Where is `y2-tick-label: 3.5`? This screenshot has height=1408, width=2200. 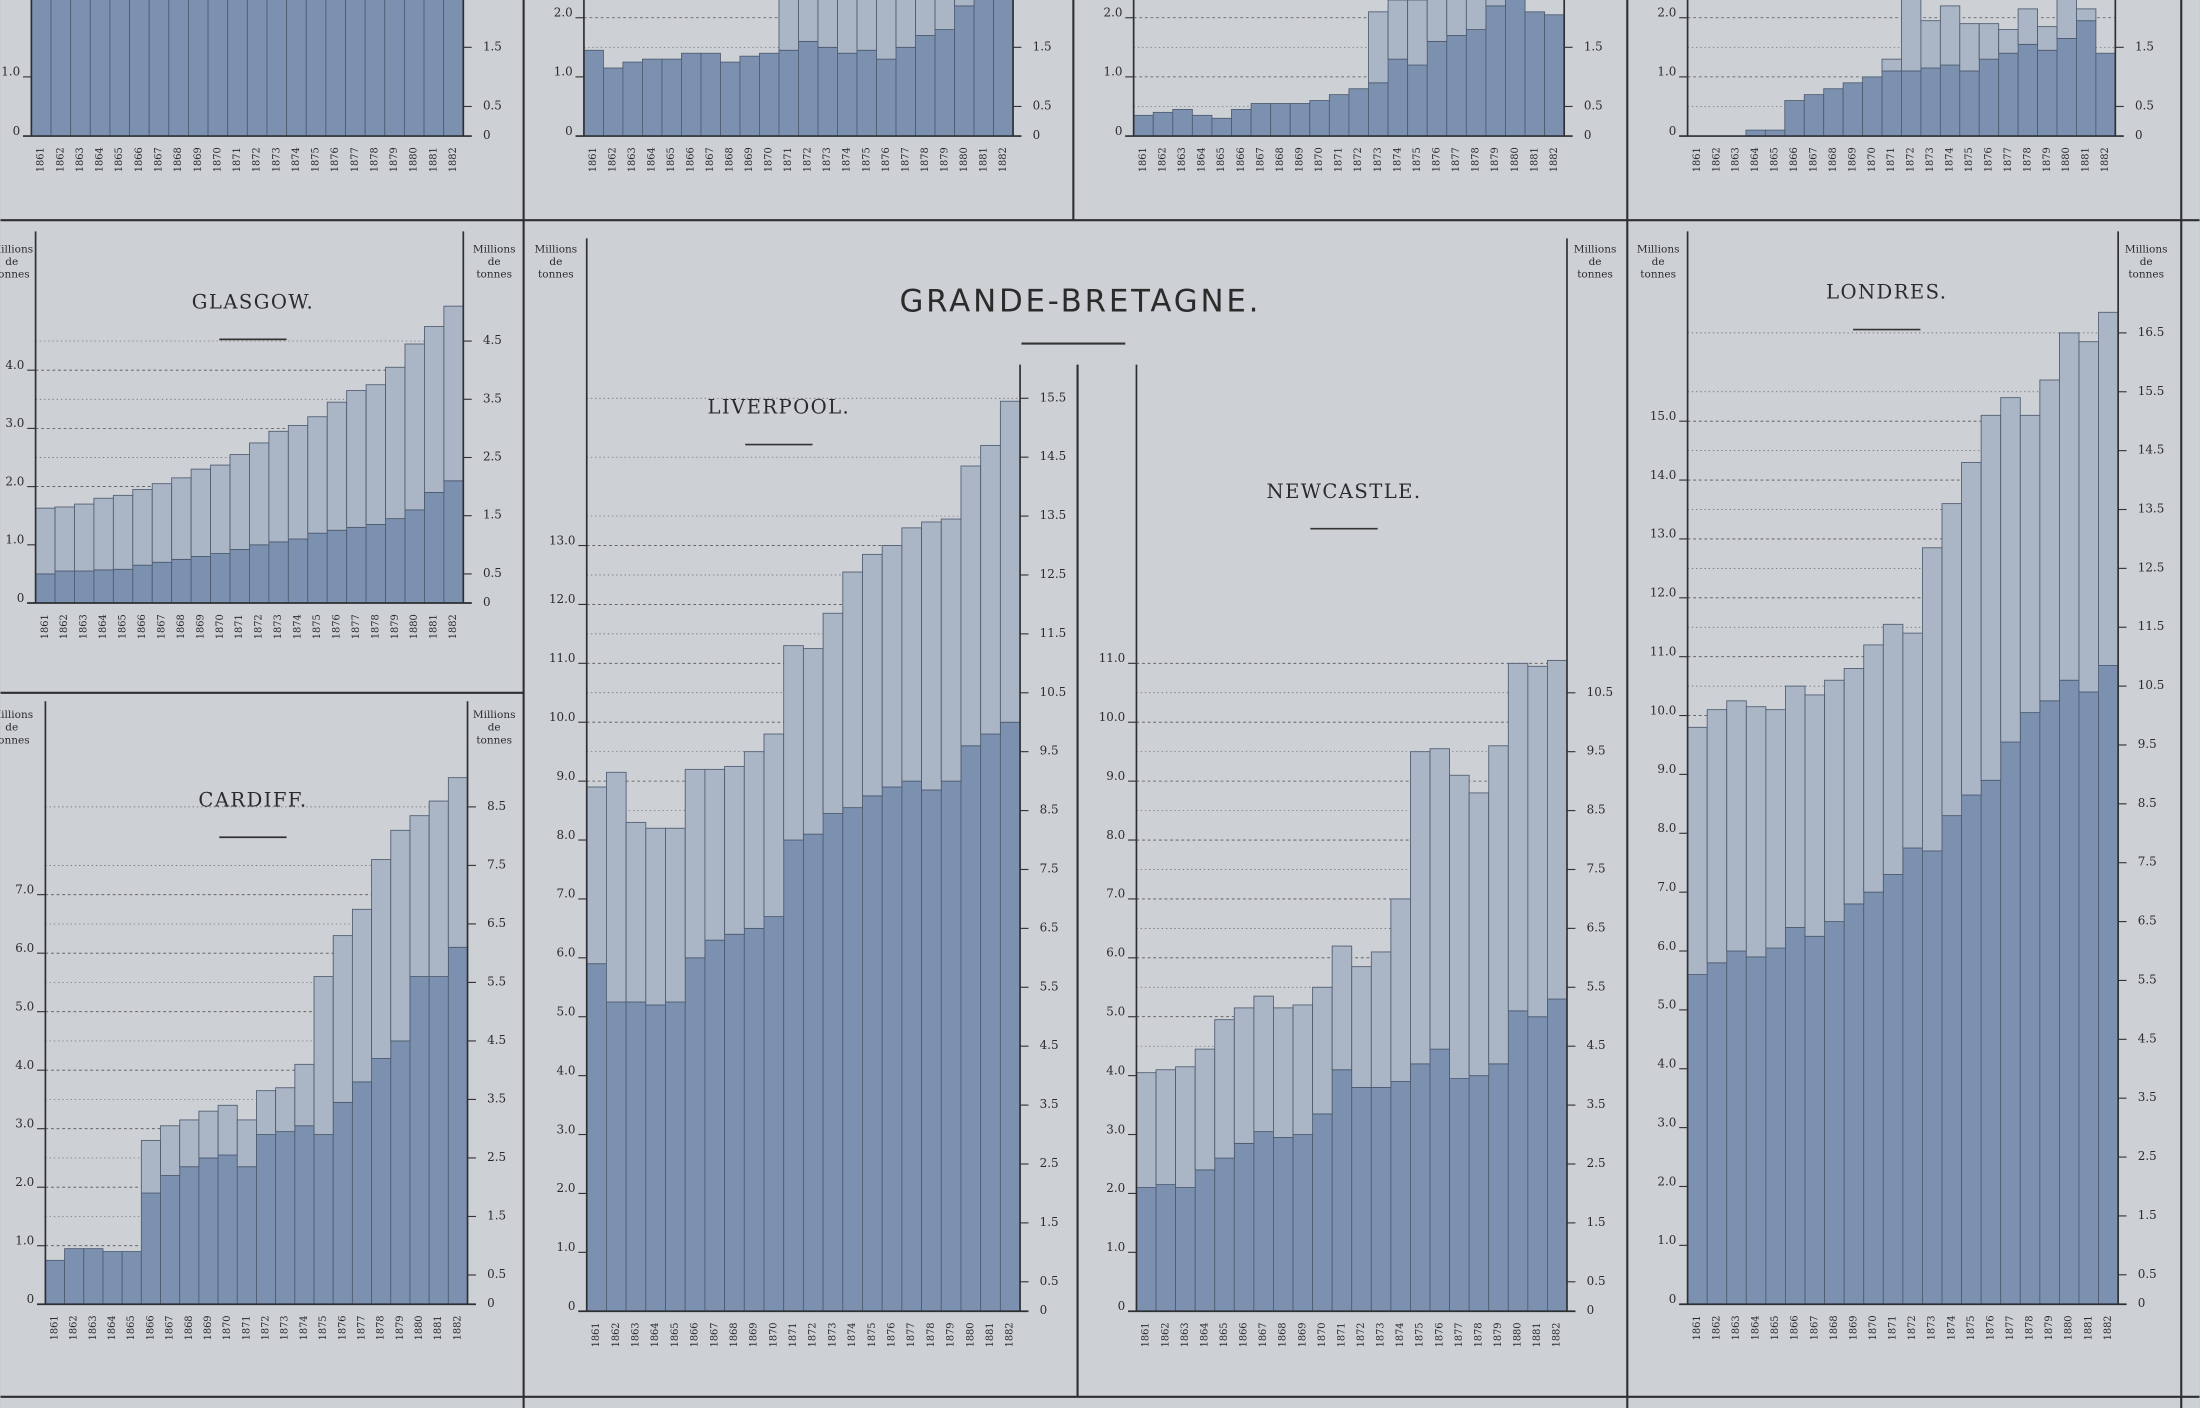
y2-tick-label: 3.5 is located at coordinates (492, 398).